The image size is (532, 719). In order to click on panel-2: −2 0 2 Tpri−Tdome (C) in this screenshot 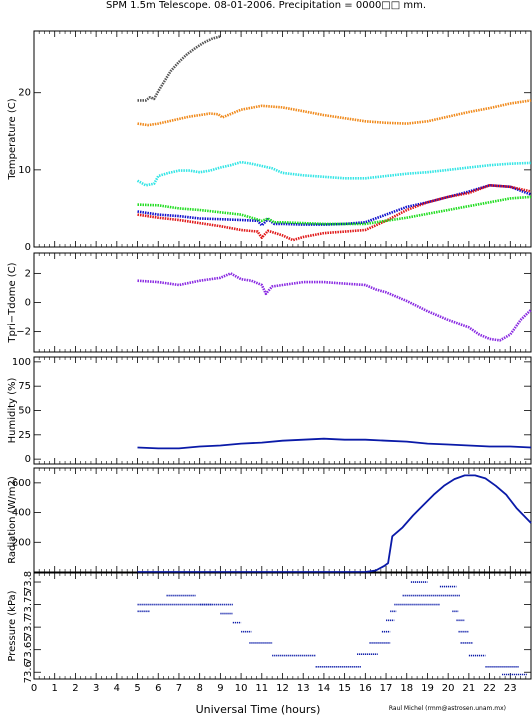, I will do `click(269, 302)`.